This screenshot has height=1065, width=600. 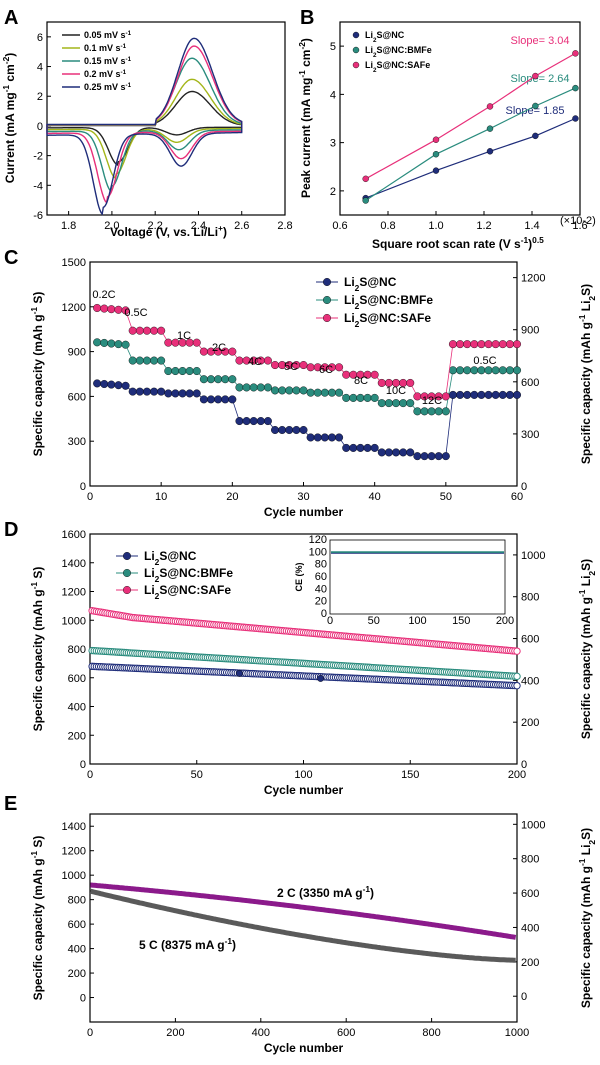 What do you see at coordinates (40, 68) in the screenshot?
I see `y-tick-label: 4` at bounding box center [40, 68].